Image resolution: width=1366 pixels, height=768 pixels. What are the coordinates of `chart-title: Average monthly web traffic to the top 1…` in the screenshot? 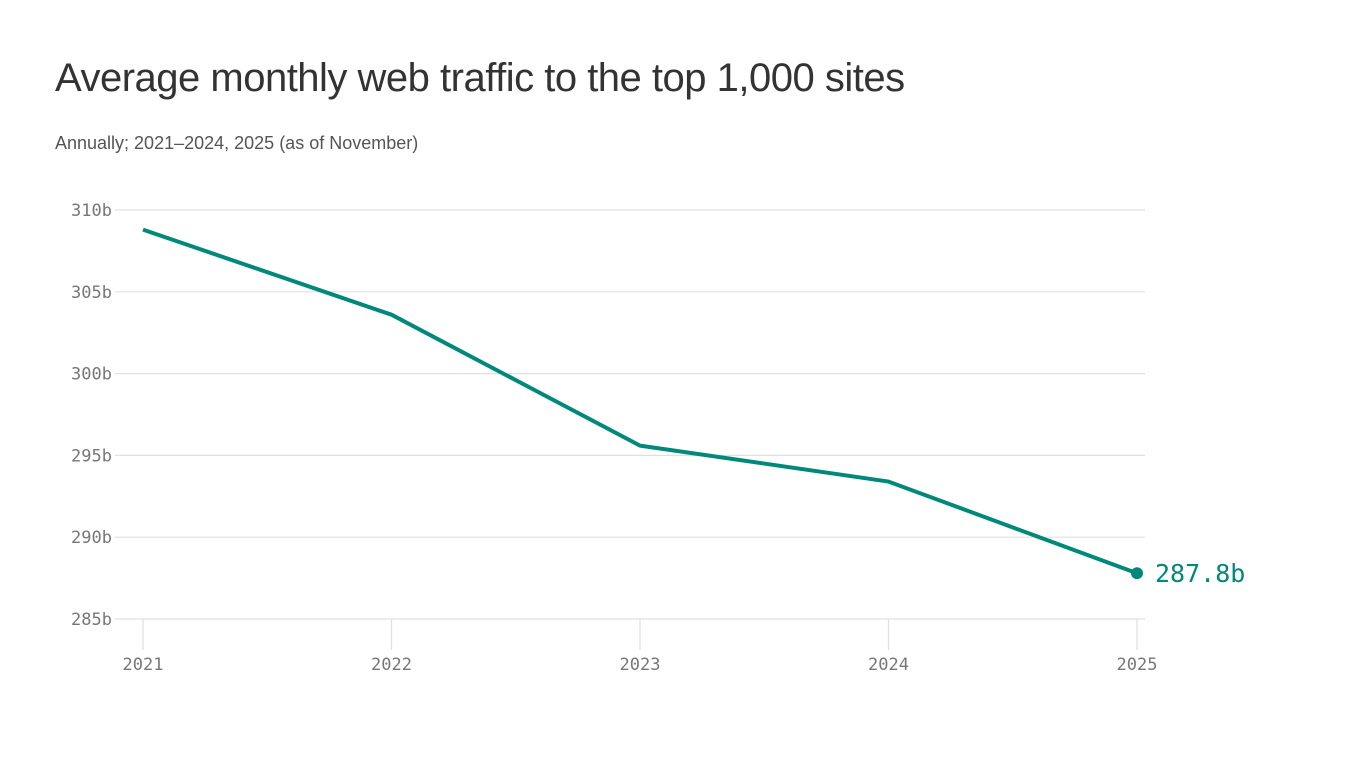 It's located at (480, 78).